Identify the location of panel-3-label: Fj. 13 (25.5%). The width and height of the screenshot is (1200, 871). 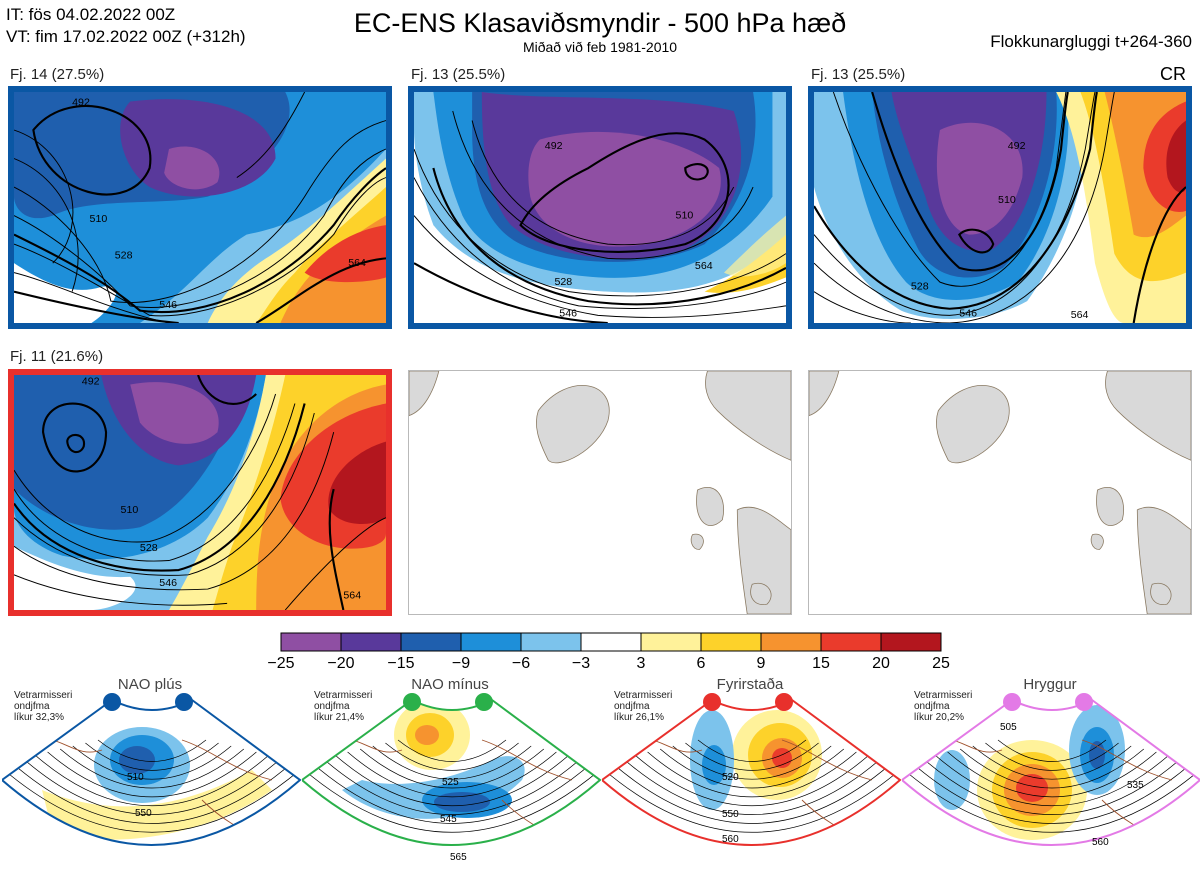
(858, 74).